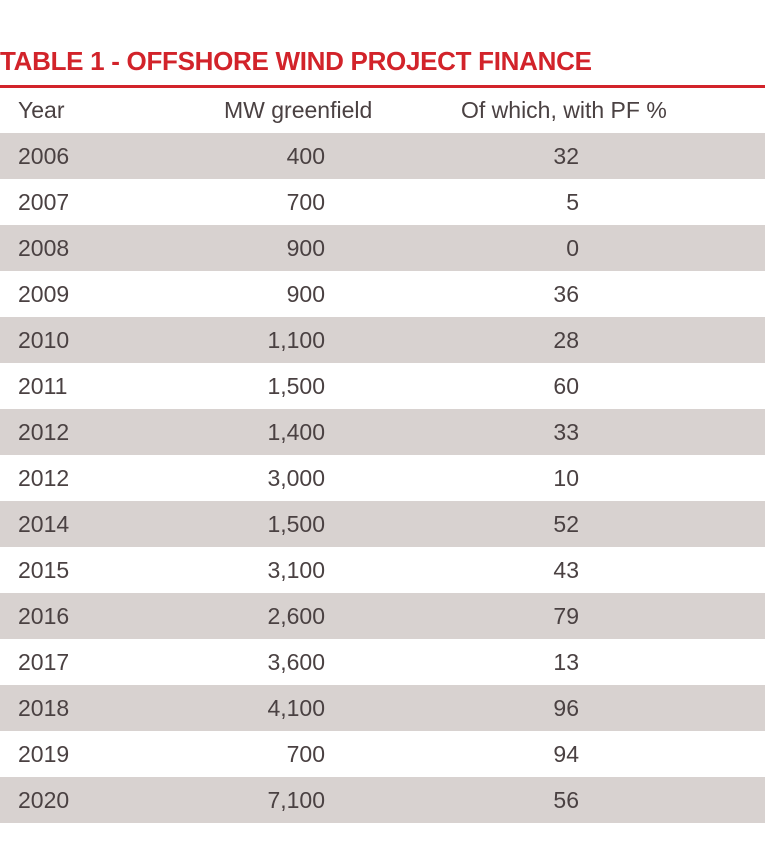  Describe the element at coordinates (566, 431) in the screenshot. I see `cell-pf-percent: 33` at that location.